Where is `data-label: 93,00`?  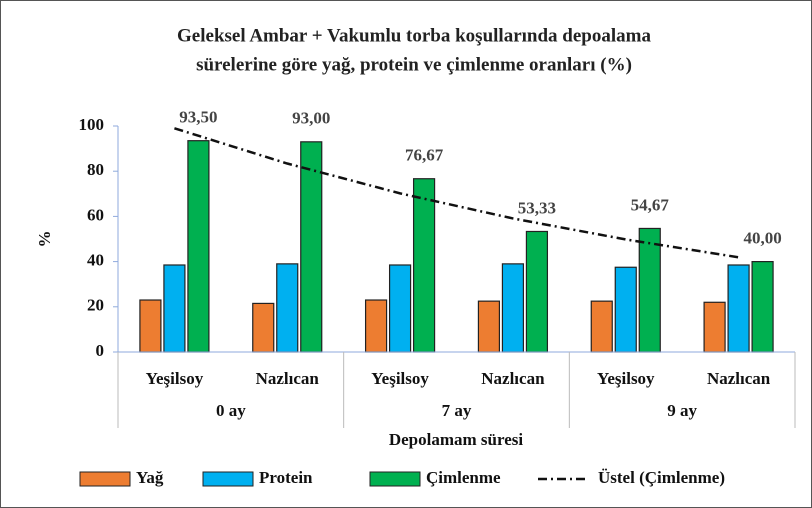 data-label: 93,00 is located at coordinates (311, 118).